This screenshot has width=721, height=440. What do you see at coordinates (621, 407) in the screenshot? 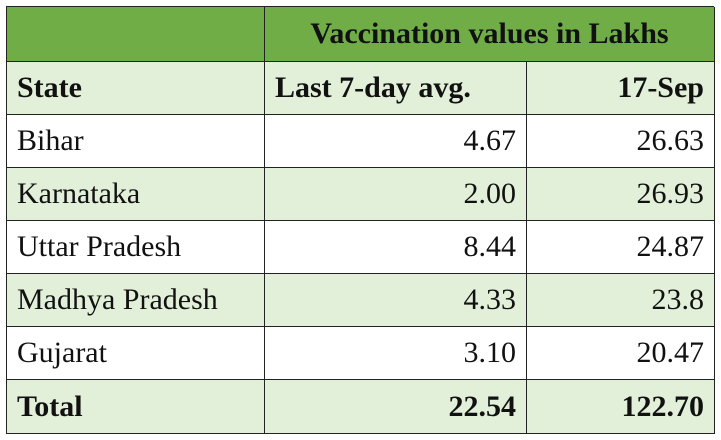
I see `total-sep17: 122.70` at bounding box center [621, 407].